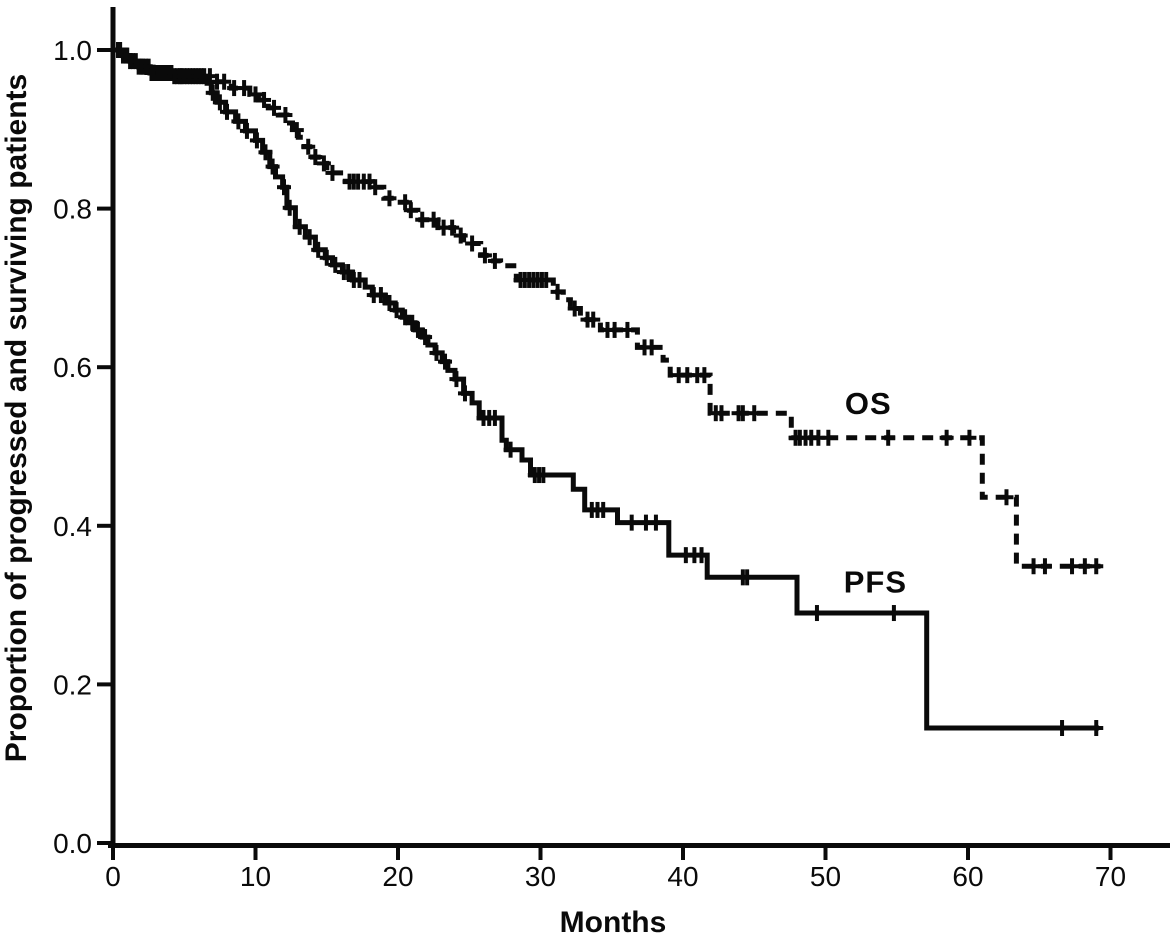 Image resolution: width=1172 pixels, height=938 pixels. I want to click on y-tick-label: 0.6, so click(72, 367).